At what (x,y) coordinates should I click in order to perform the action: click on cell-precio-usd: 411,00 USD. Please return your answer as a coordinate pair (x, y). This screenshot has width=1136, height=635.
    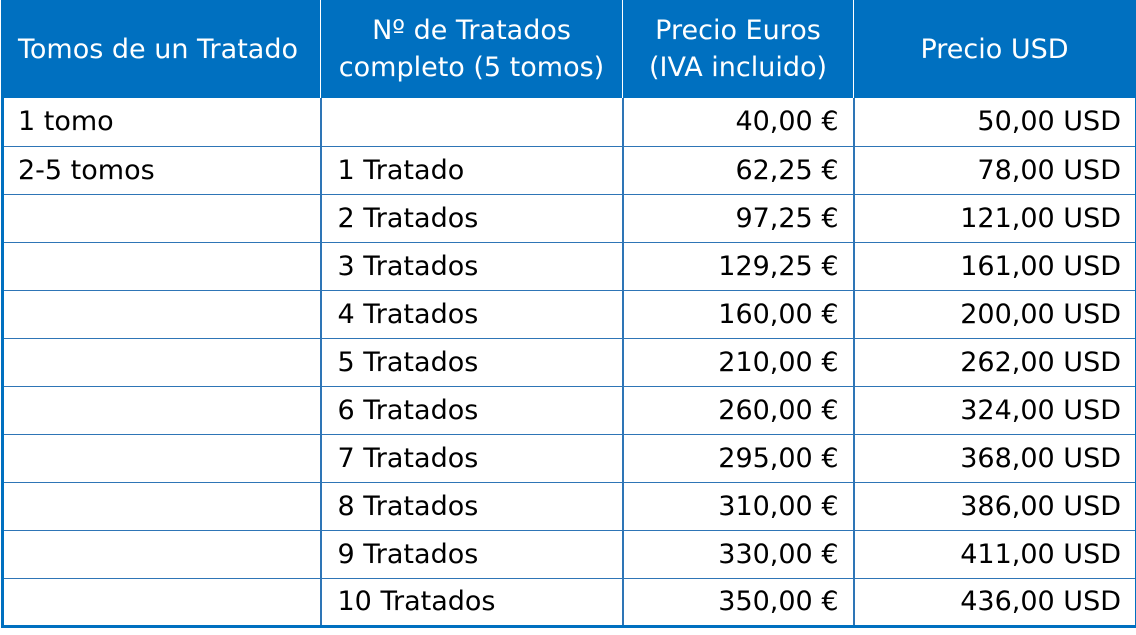
    Looking at the image, I should click on (994, 554).